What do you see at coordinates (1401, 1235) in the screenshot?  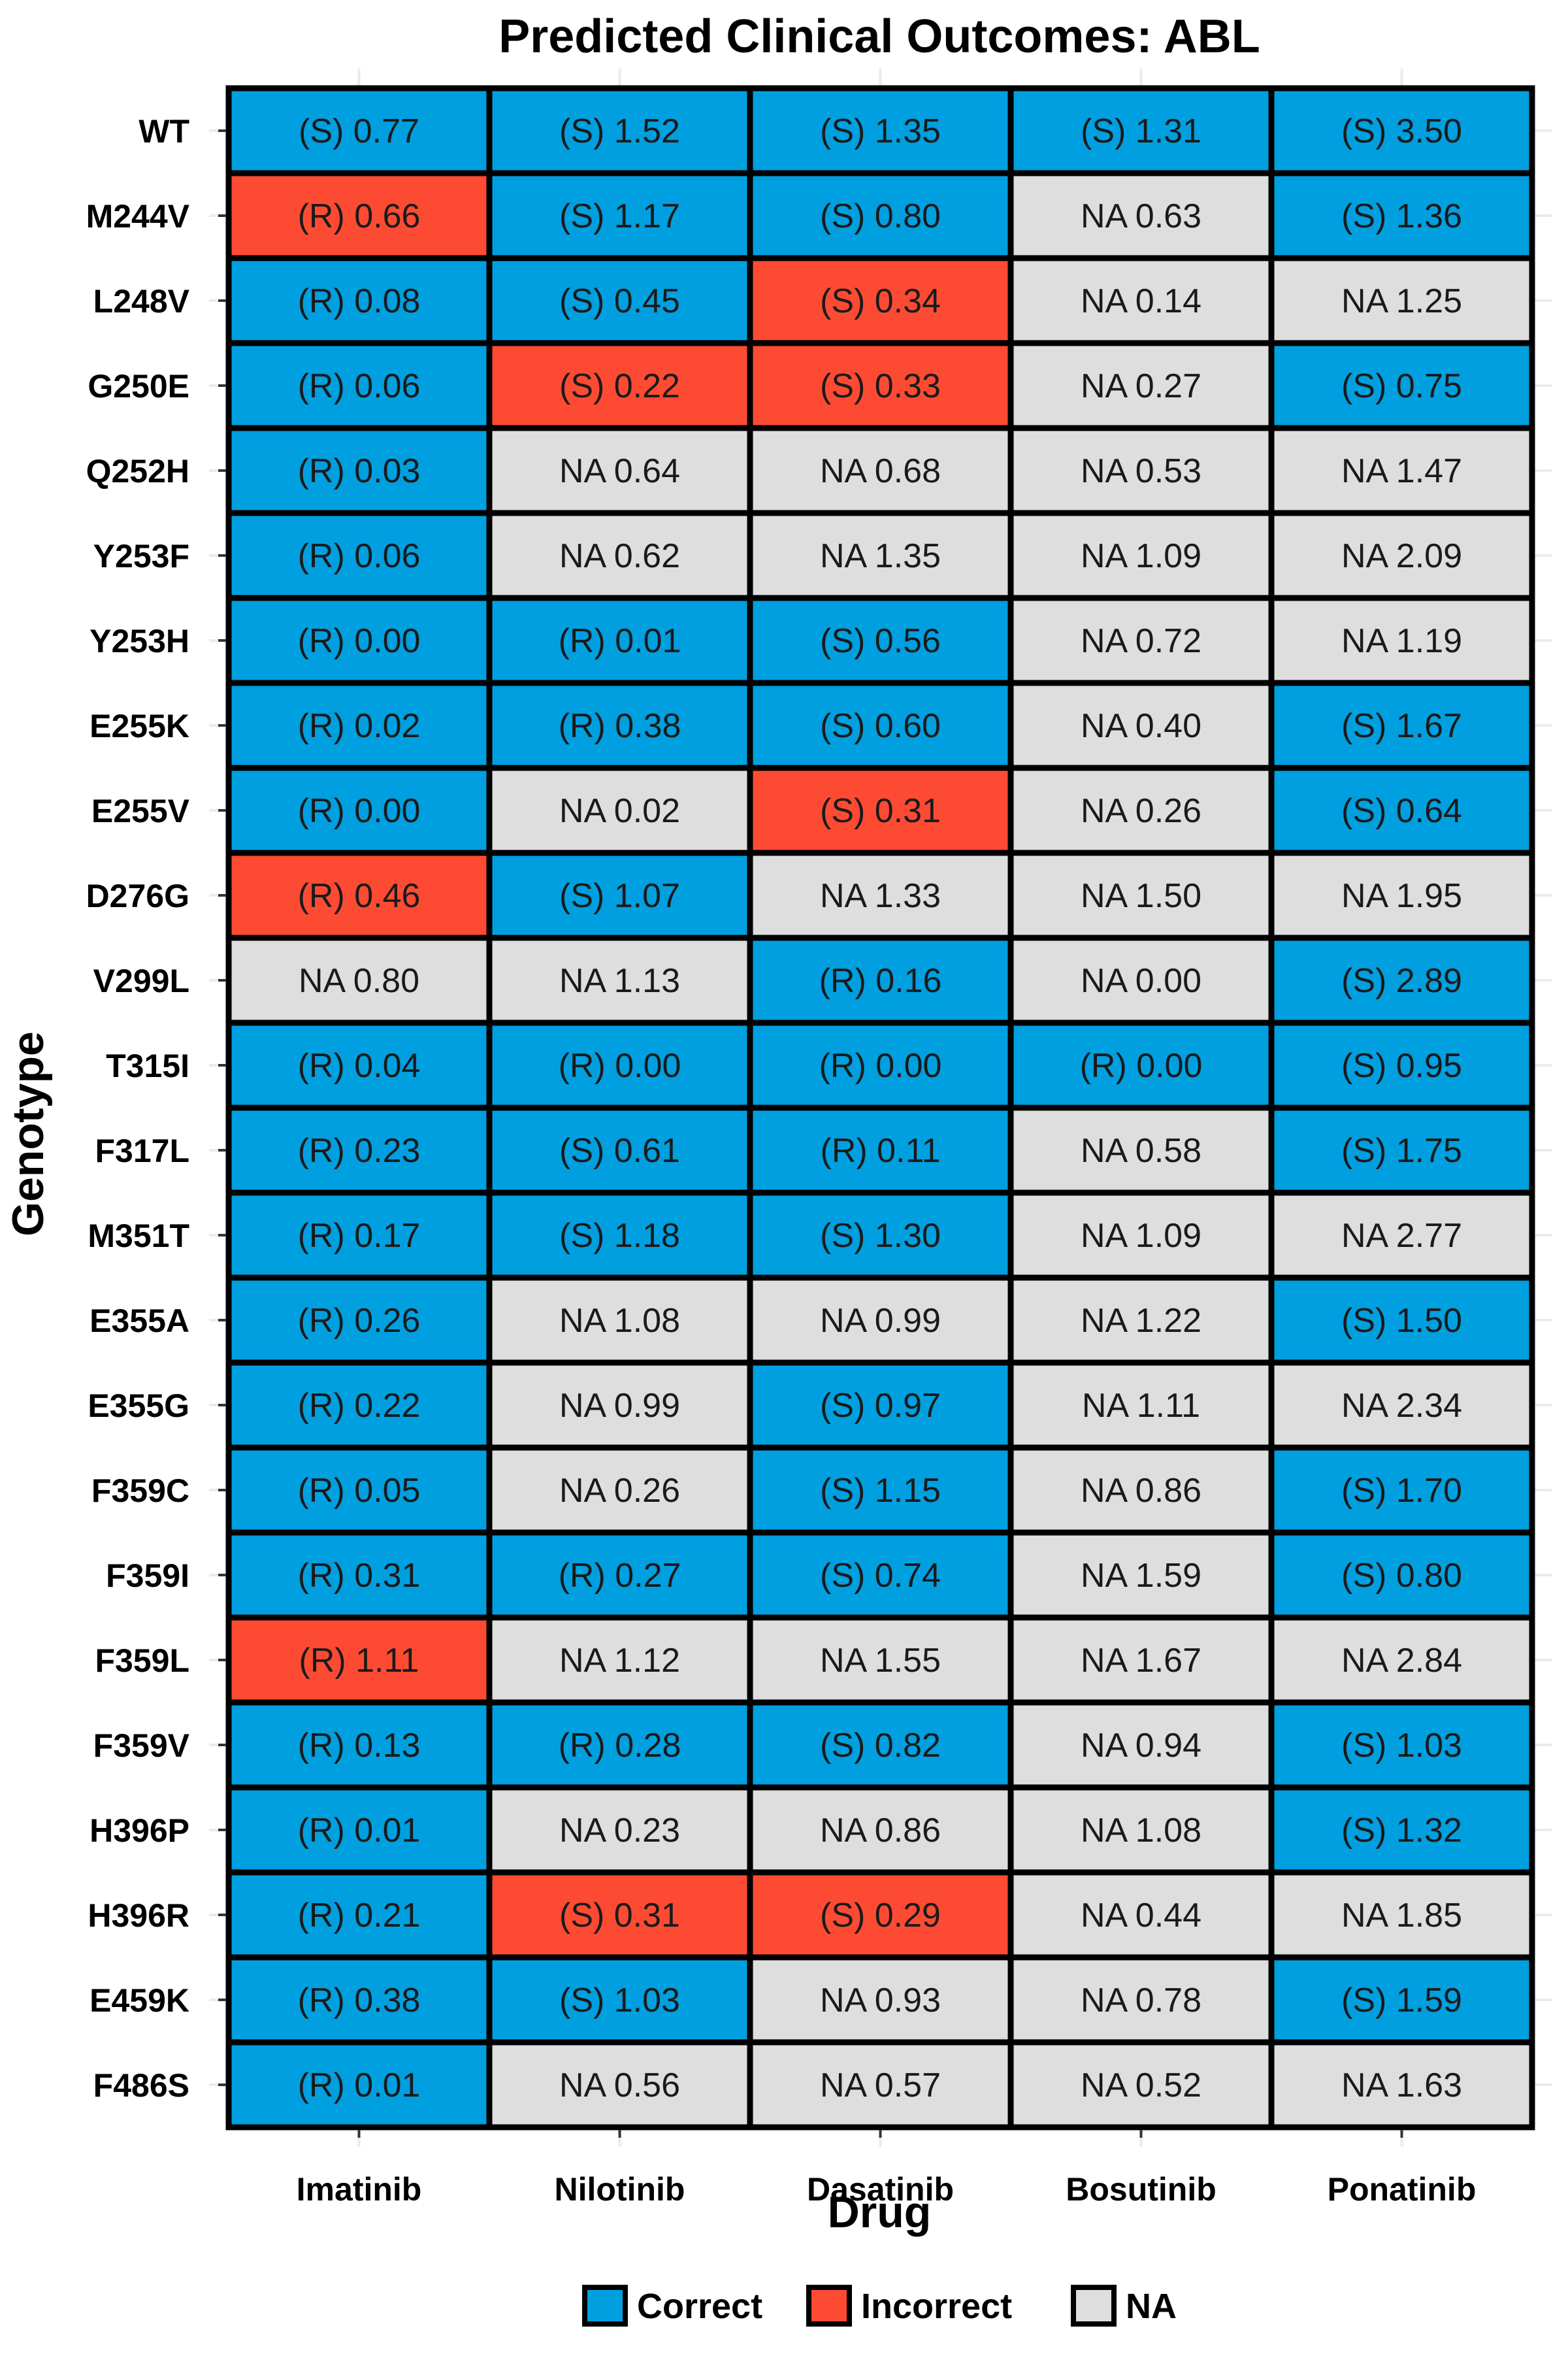 I see `heatmap-cell-m351t-ponatinib` at bounding box center [1401, 1235].